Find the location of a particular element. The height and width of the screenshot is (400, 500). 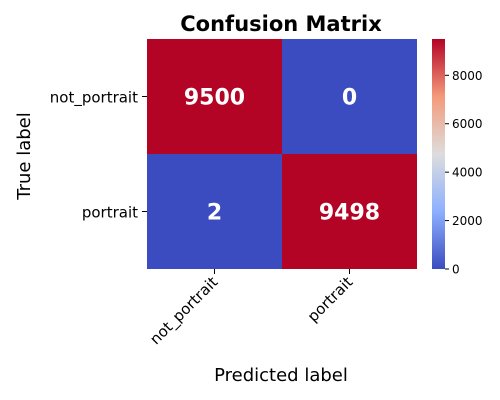

colorbar-tick-label: 0 is located at coordinates (456, 270).